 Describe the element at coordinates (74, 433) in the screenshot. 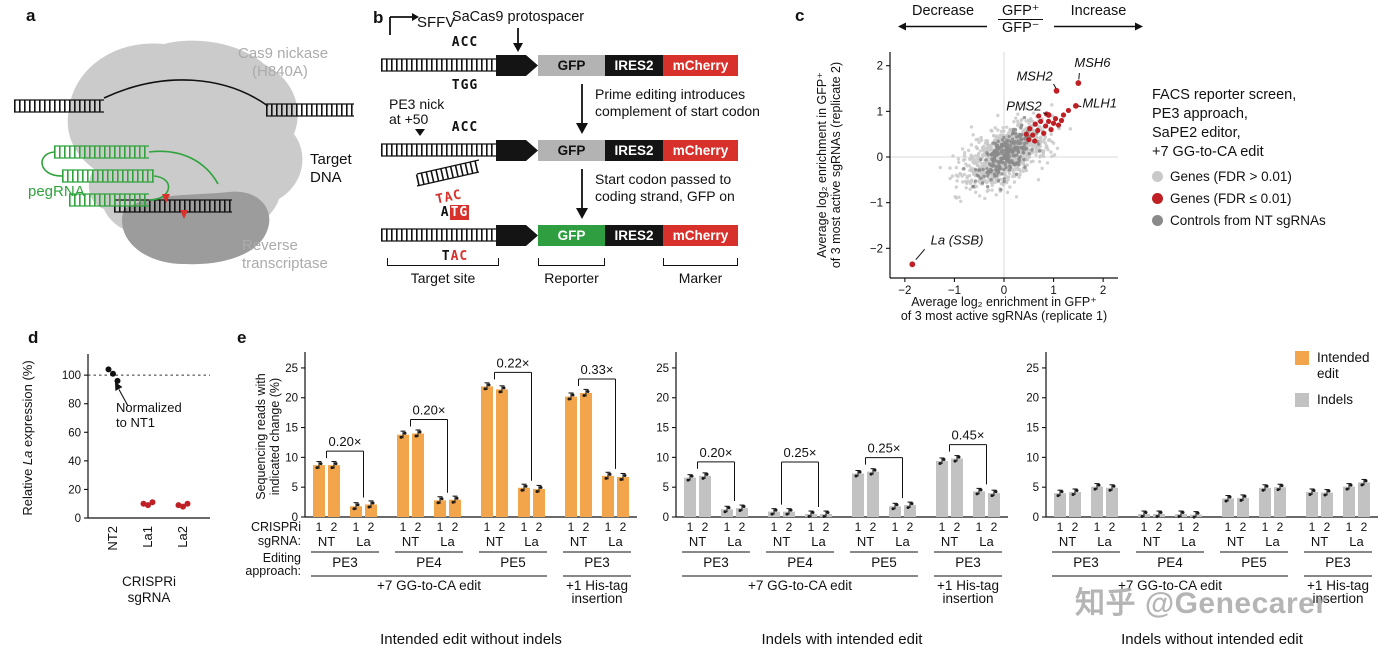

I see `svg-text: 60` at that location.